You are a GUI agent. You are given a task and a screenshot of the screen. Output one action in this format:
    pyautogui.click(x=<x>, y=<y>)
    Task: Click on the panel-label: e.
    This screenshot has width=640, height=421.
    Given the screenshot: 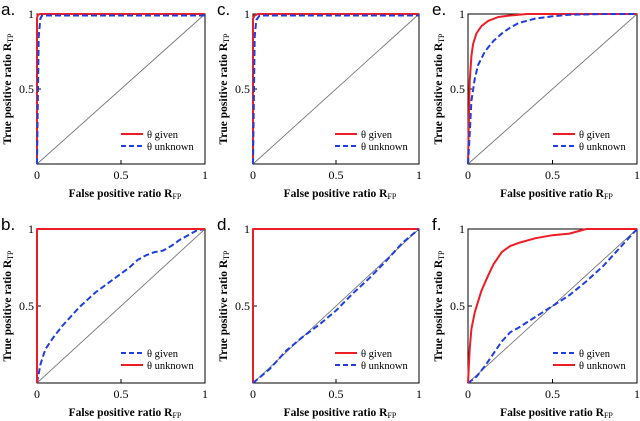 What is the action you would take?
    pyautogui.click(x=439, y=9)
    